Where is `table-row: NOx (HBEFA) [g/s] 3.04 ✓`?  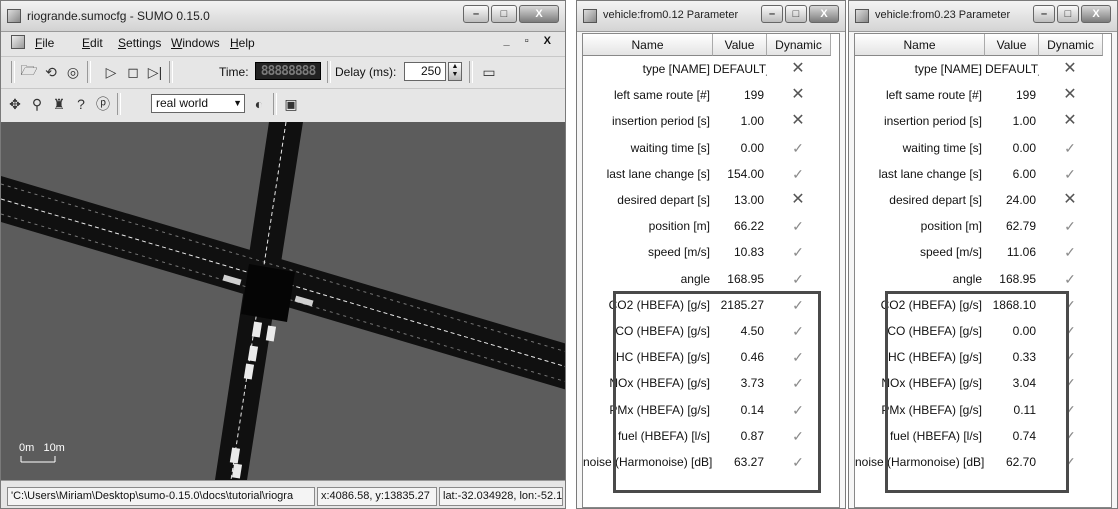
table-row: NOx (HBEFA) [g/s] 3.04 ✓ is located at coordinates (983, 383).